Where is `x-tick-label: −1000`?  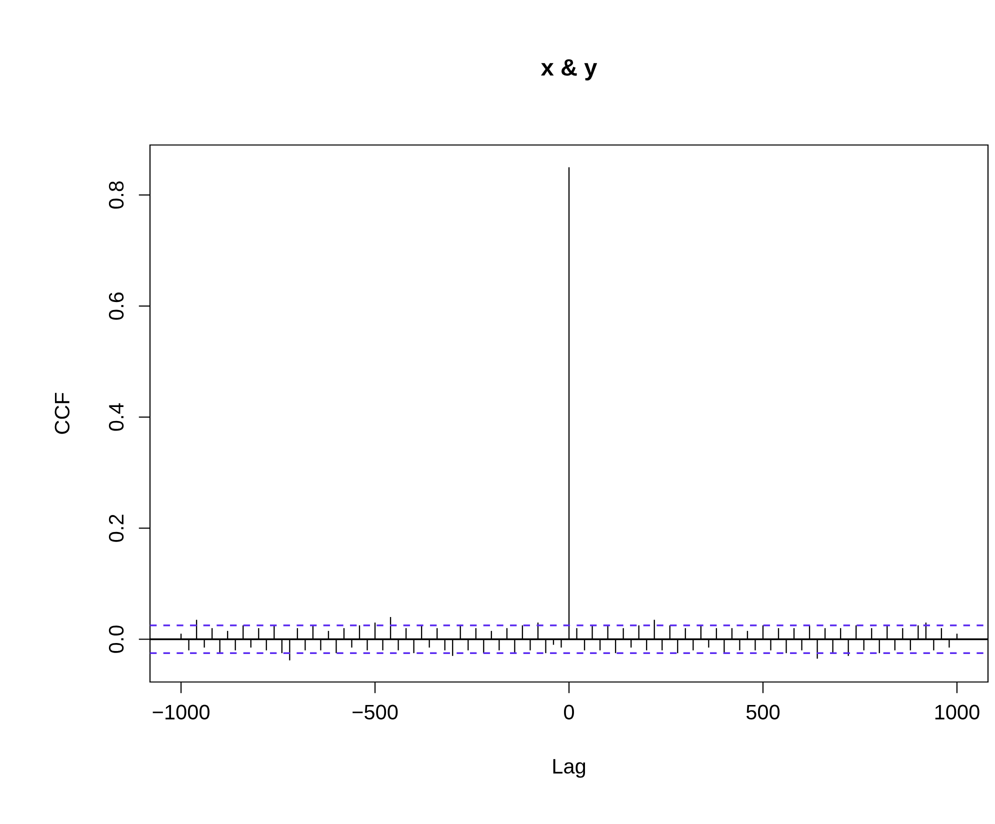 x-tick-label: −1000 is located at coordinates (181, 712).